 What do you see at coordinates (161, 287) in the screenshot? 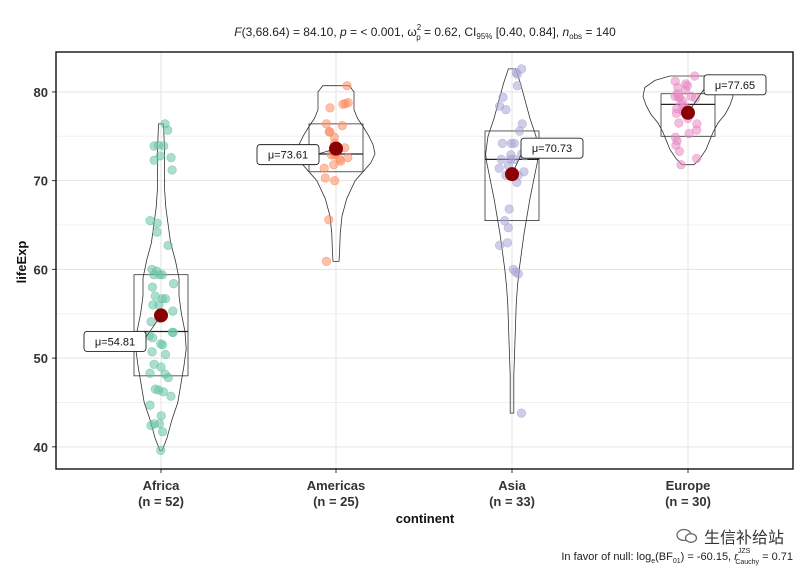
I see `violin-africa` at bounding box center [161, 287].